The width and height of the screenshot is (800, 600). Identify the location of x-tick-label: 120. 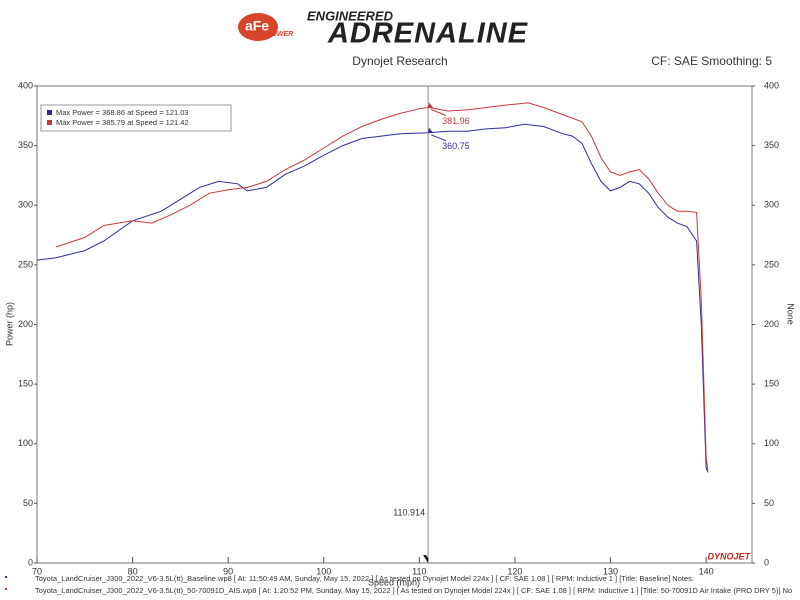
(514, 571).